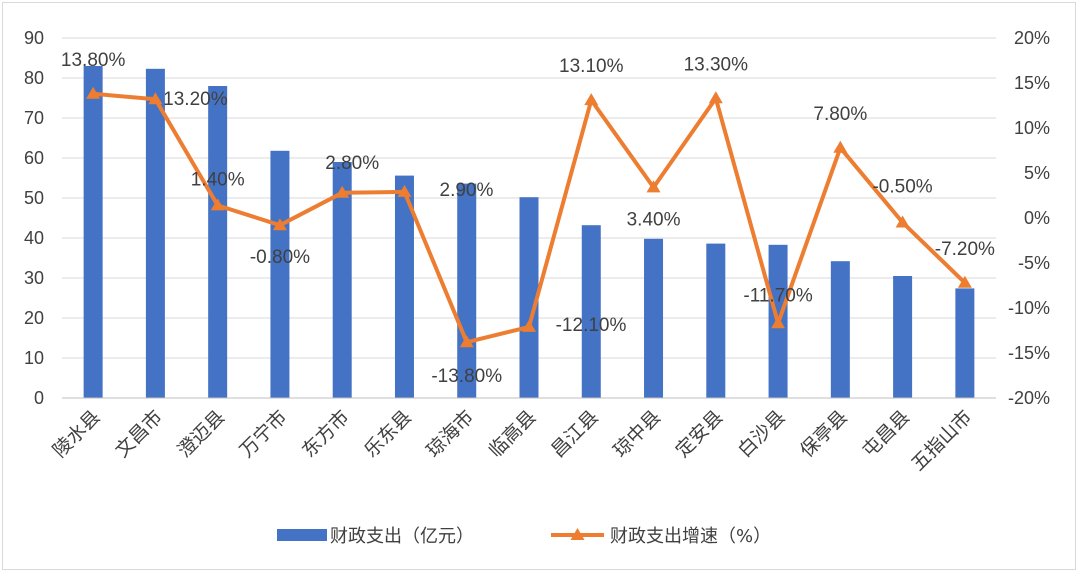  I want to click on left-tick-label: 10, so click(34, 358).